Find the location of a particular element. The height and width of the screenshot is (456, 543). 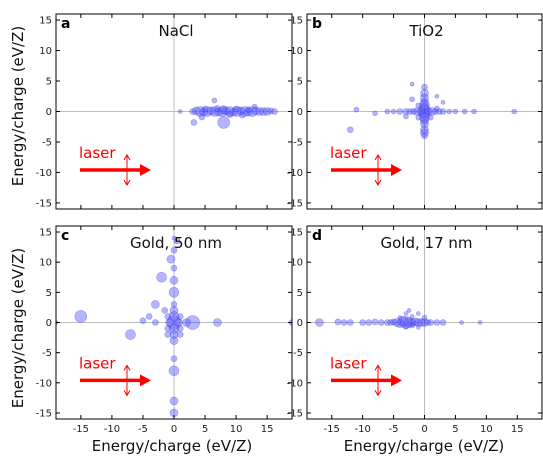

y-axis-label-top: Energy/charge (eV/Z) is located at coordinates (18, 106).